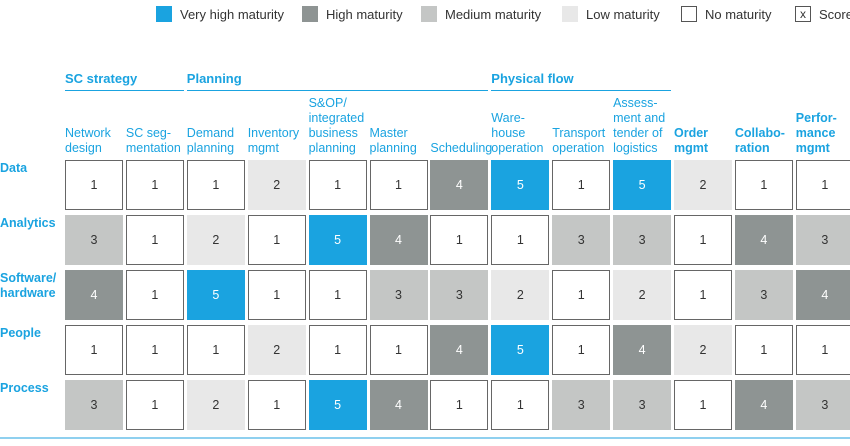 The height and width of the screenshot is (446, 850). I want to click on column-header: Demand planning, so click(210, 140).